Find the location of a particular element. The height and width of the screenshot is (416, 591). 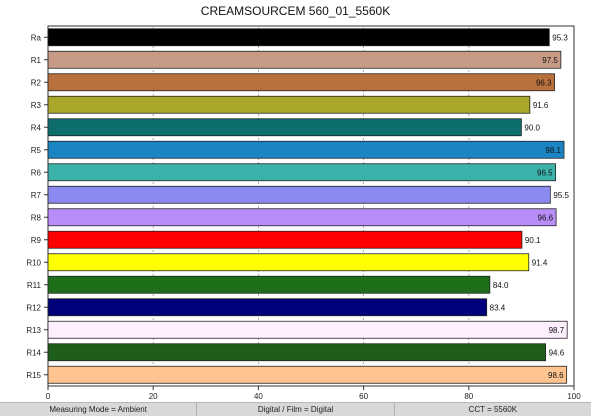

category-label: R10 is located at coordinates (33, 262).